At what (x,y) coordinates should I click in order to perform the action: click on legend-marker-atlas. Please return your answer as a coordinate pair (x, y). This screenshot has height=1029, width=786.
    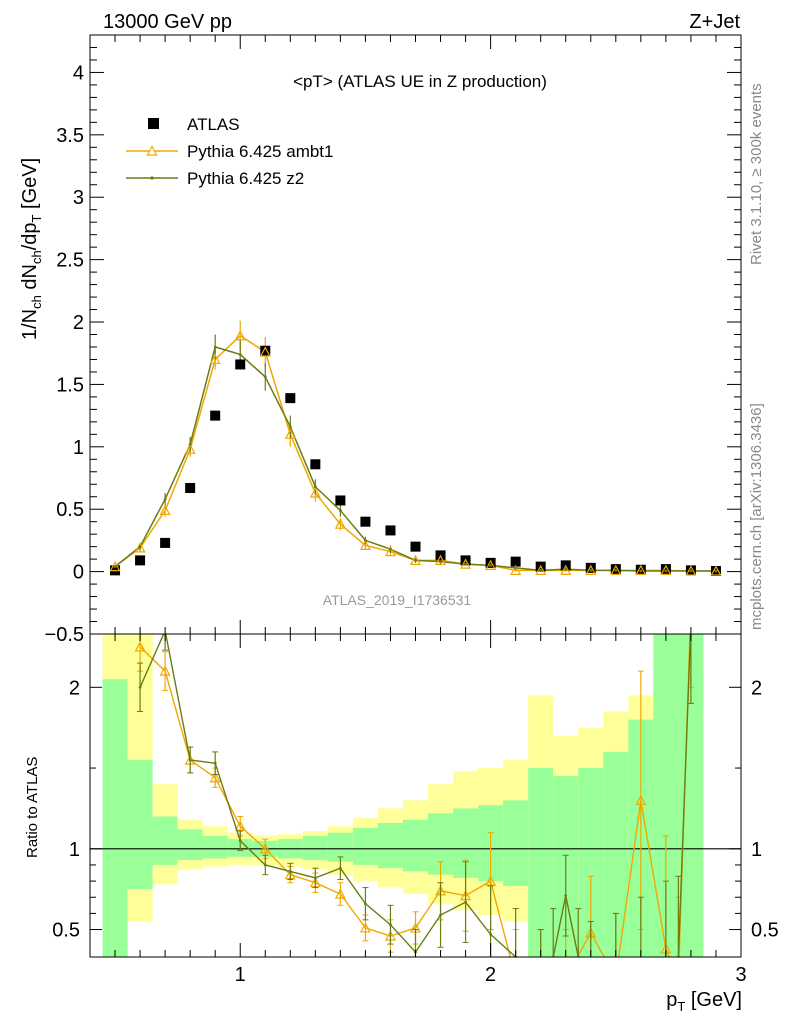
    Looking at the image, I should click on (153, 123).